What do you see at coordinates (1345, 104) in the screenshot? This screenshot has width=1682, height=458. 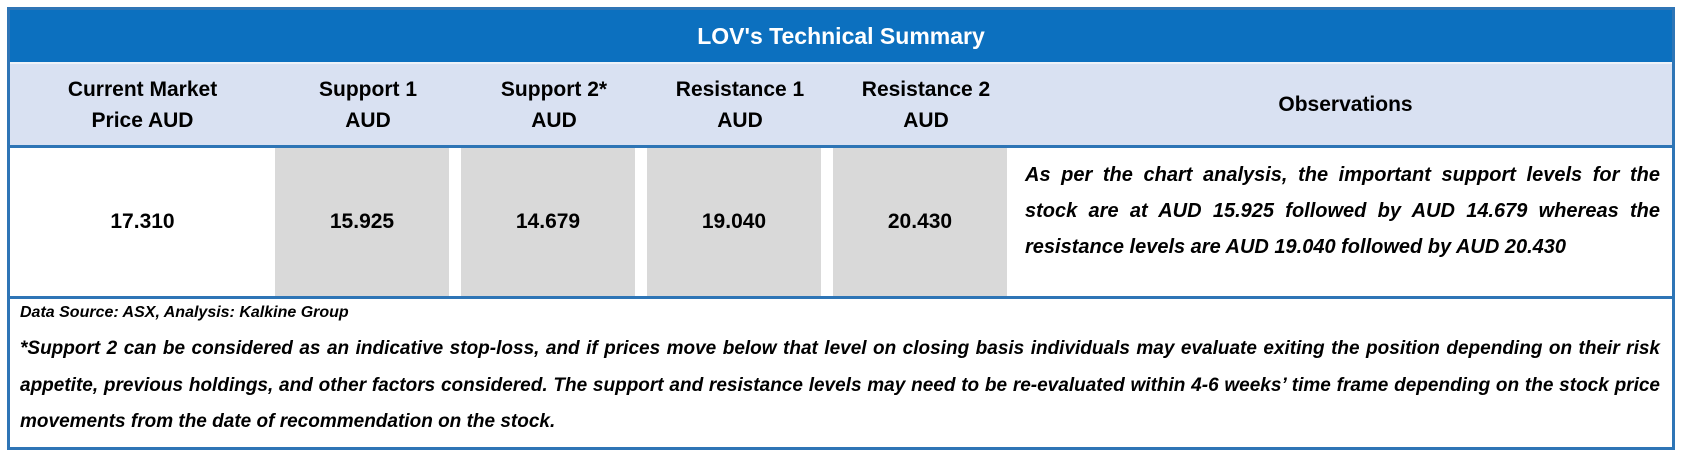 I see `col-header-observations: Observations` at bounding box center [1345, 104].